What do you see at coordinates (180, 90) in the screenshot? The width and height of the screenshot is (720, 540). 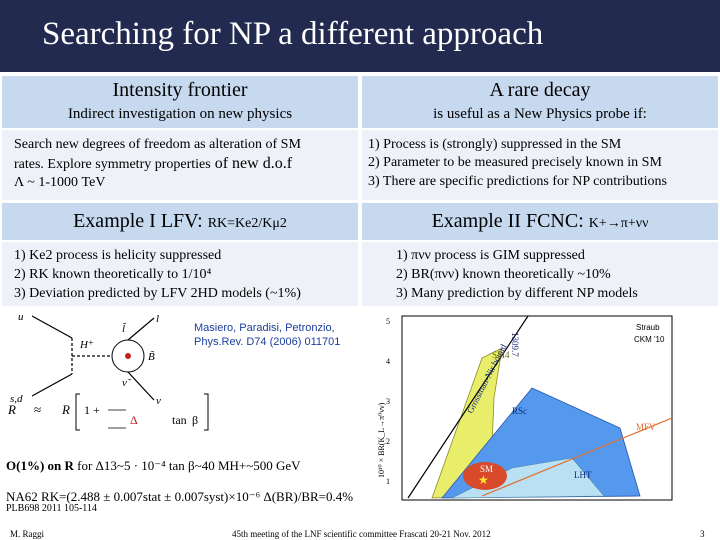 I see `intensity-frontier-title: Intensity frontier` at bounding box center [180, 90].